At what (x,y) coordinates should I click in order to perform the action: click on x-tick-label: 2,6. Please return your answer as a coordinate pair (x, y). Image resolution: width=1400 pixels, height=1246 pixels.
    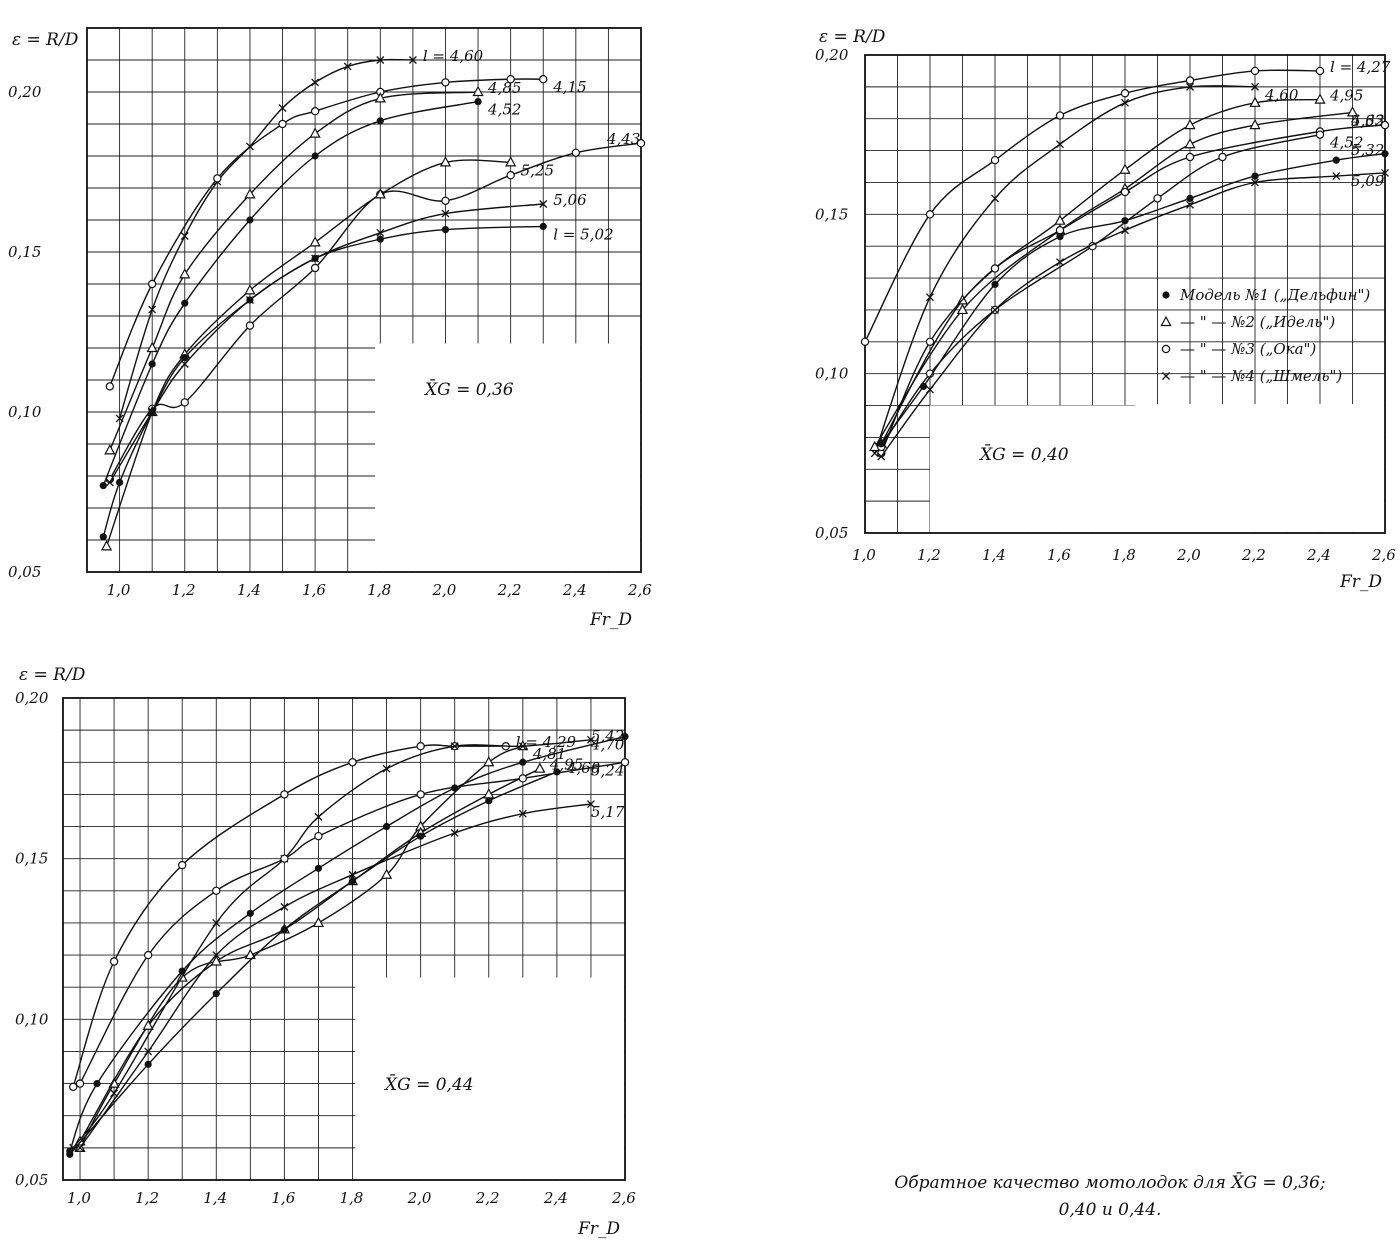
    Looking at the image, I should click on (1383, 555).